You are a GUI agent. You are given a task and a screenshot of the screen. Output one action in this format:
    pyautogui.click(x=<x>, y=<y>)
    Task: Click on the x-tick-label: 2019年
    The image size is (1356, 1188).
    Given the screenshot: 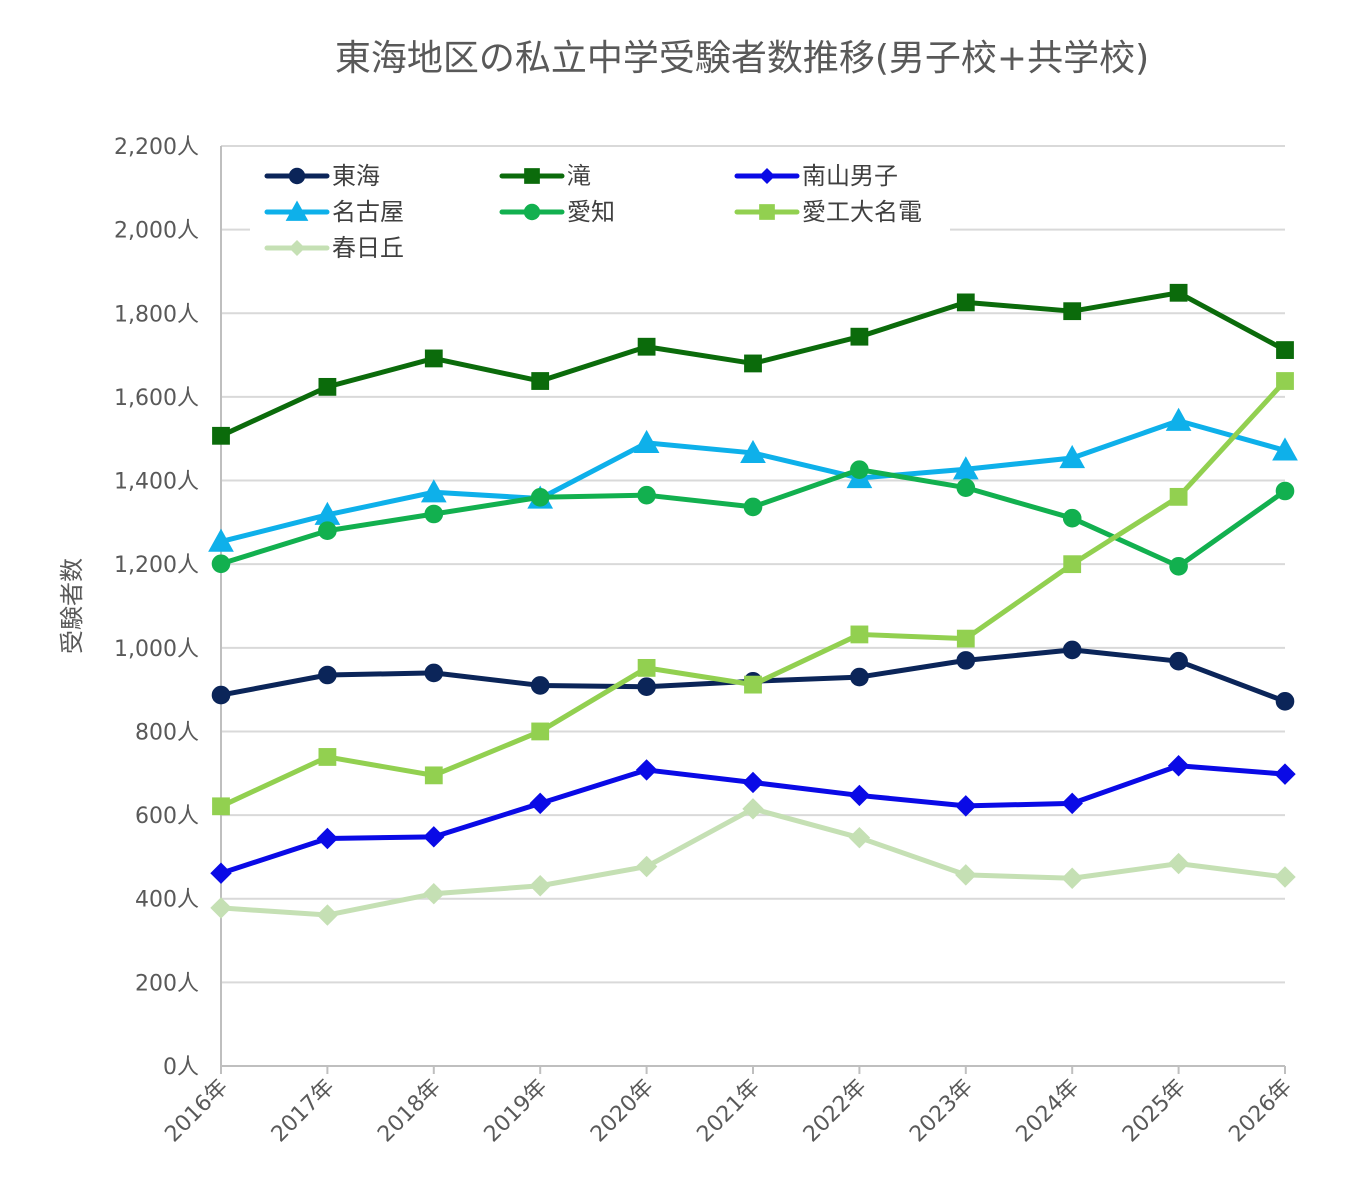 What is the action you would take?
    pyautogui.click(x=516, y=1111)
    